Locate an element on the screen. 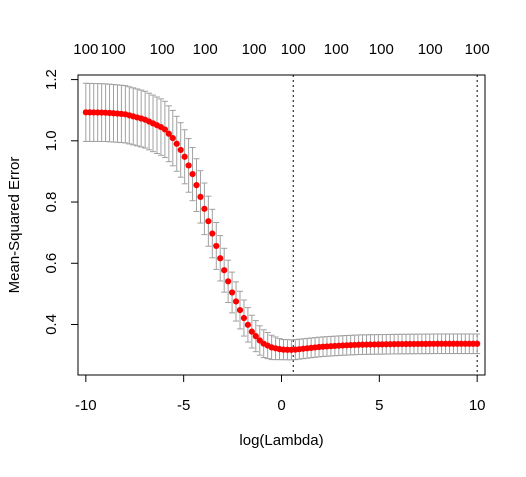 The height and width of the screenshot is (477, 526). x-tick-label: 5 is located at coordinates (379, 405).